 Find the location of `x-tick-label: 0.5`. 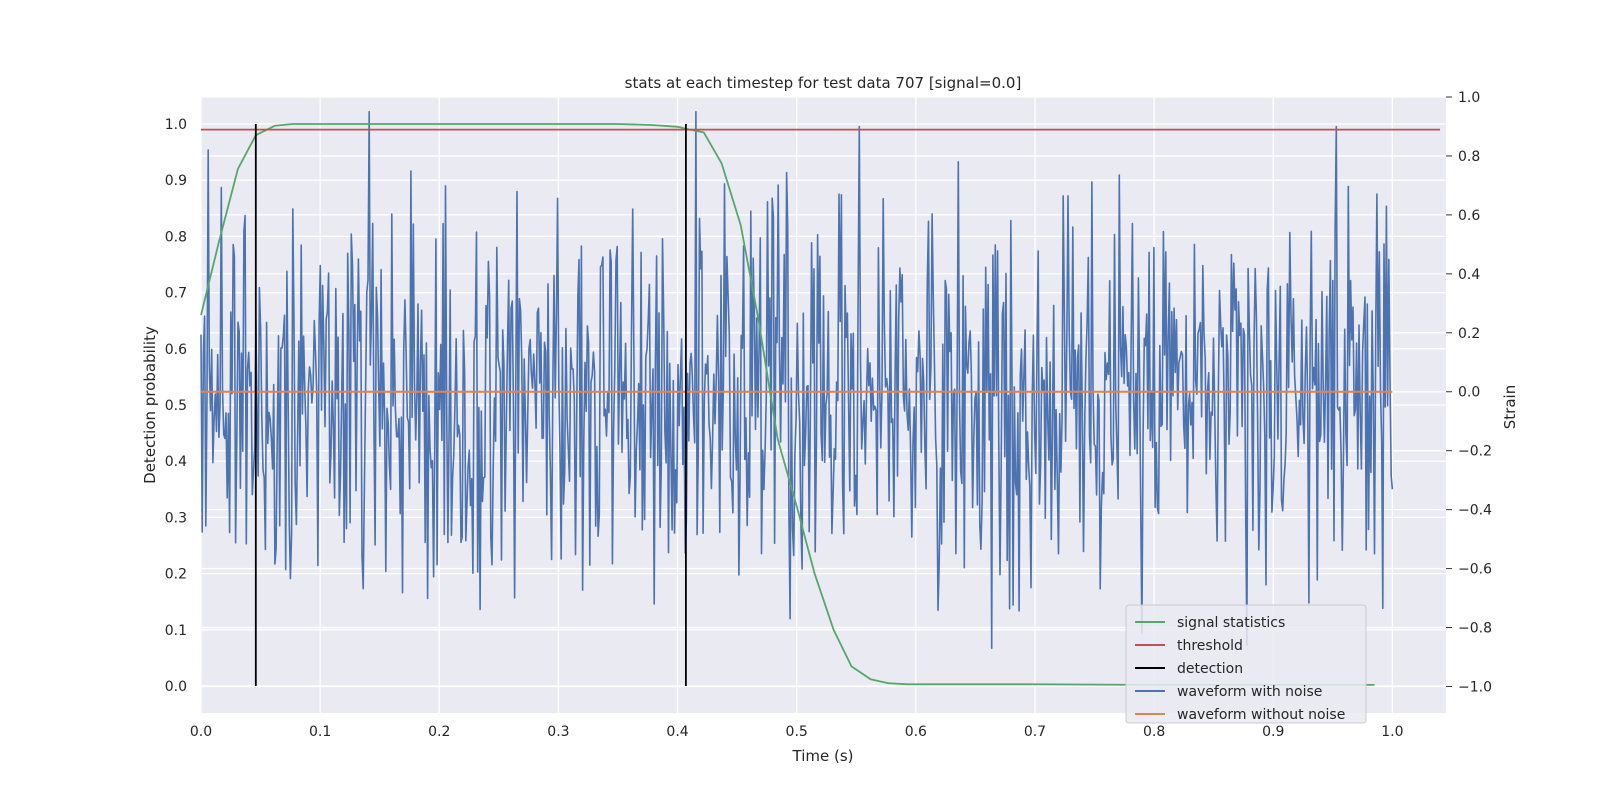

x-tick-label: 0.5 is located at coordinates (797, 732).